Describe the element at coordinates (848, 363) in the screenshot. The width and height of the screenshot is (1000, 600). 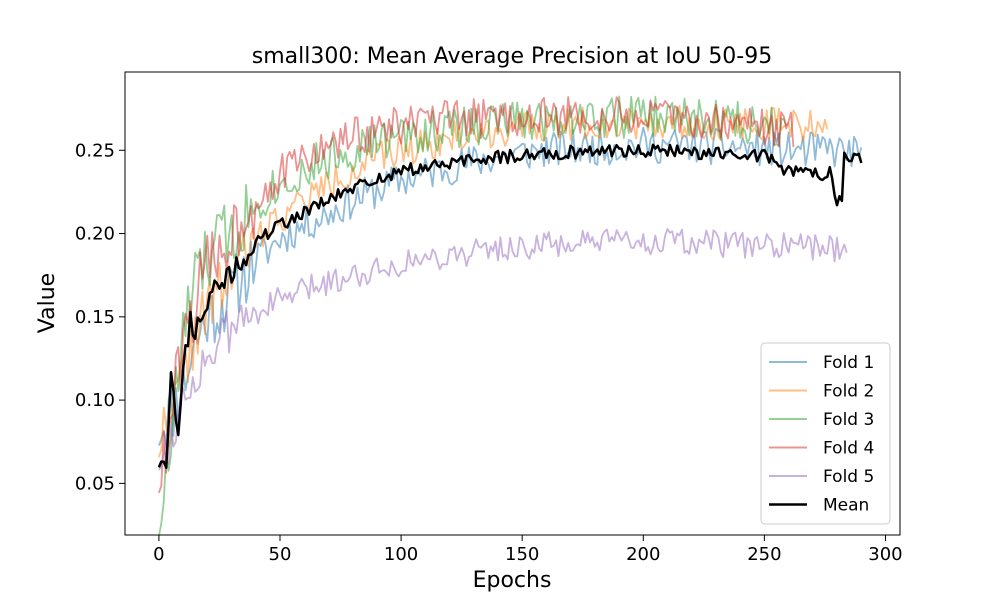
I see `legend-label: Fold 1` at that location.